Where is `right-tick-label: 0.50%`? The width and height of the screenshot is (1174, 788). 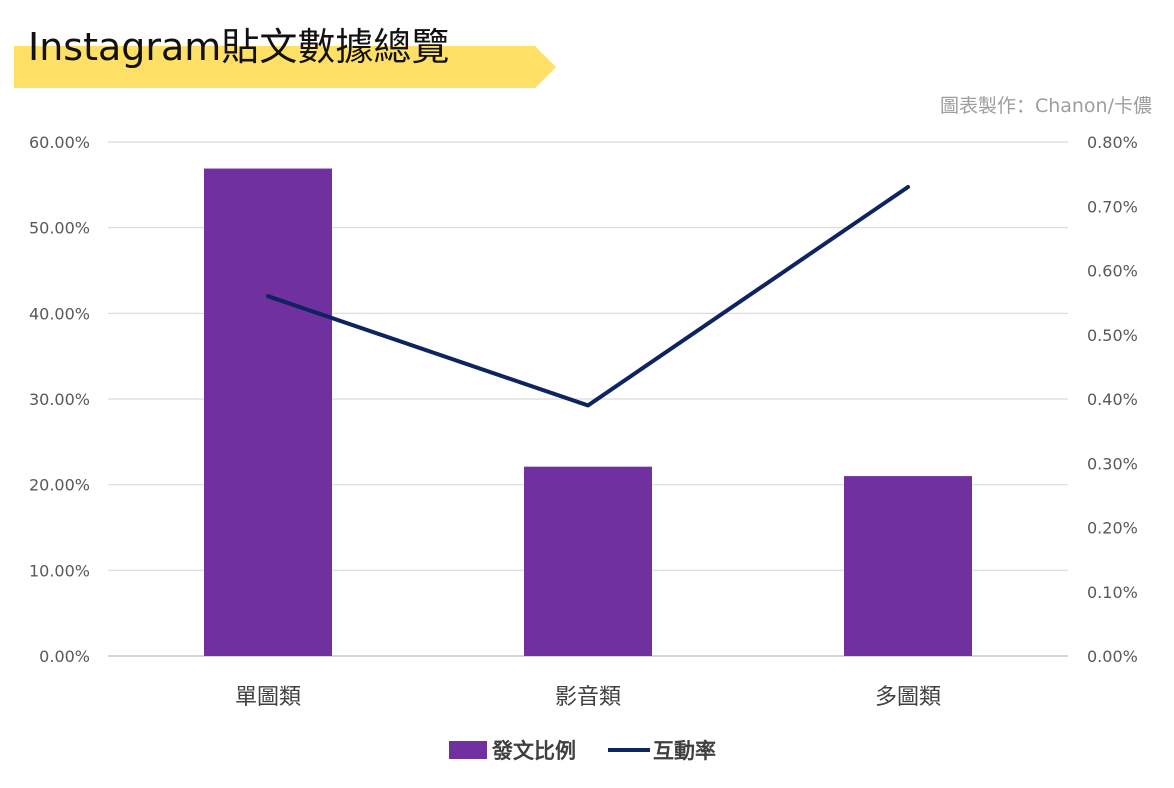
right-tick-label: 0.50% is located at coordinates (1112, 335).